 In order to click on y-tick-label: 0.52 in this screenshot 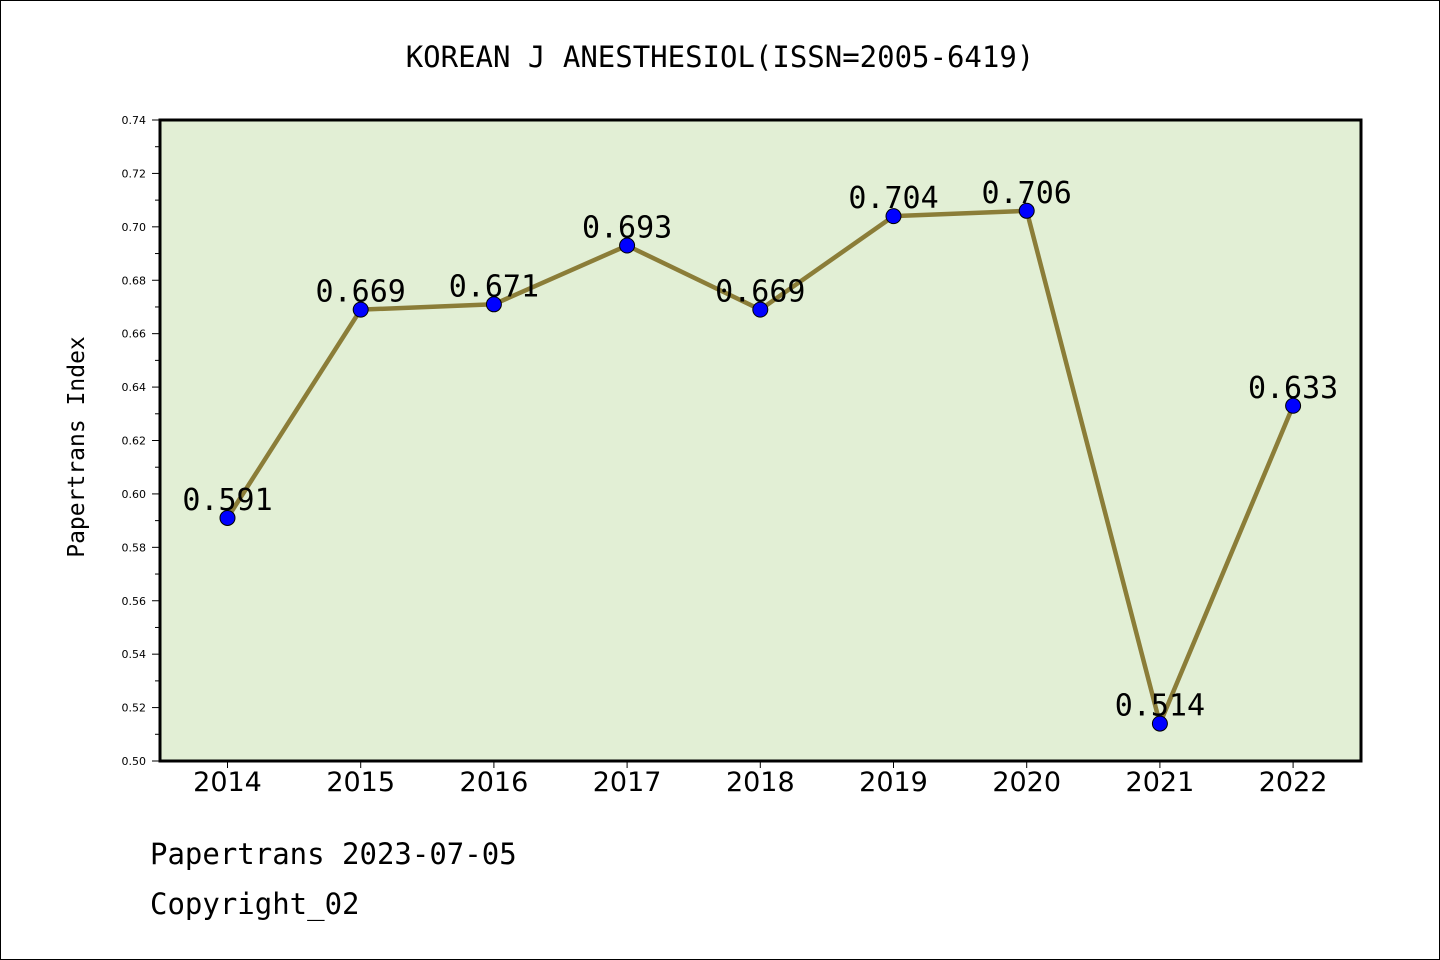, I will do `click(134, 708)`.